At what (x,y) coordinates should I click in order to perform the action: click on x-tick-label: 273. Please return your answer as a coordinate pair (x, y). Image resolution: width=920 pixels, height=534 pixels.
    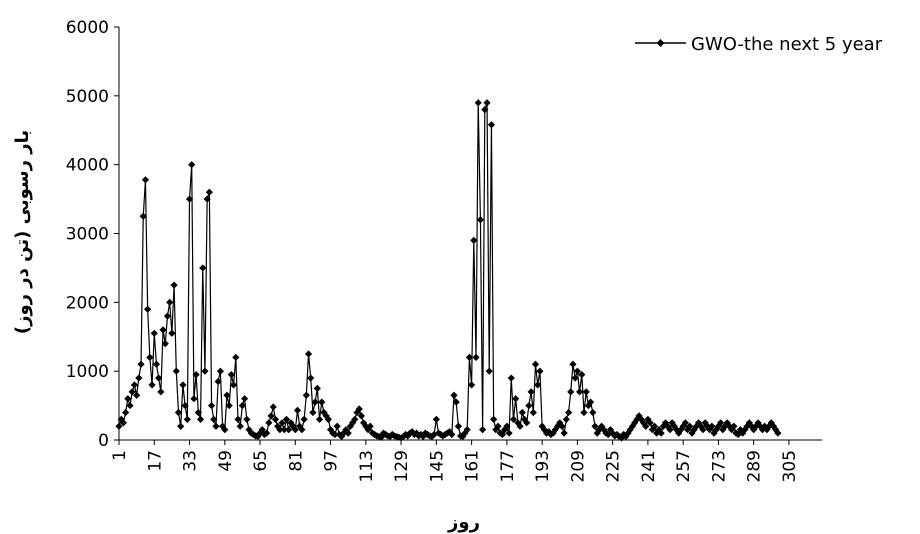
    Looking at the image, I should click on (719, 466).